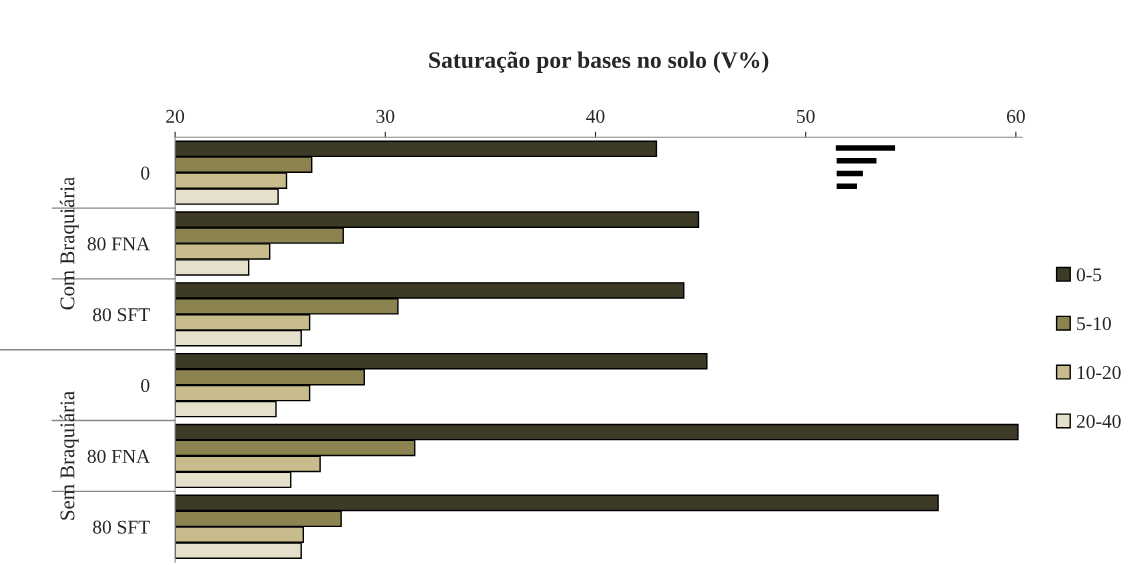 The width and height of the screenshot is (1137, 565). Describe the element at coordinates (1098, 421) in the screenshot. I see `legend-label: 20-40` at that location.